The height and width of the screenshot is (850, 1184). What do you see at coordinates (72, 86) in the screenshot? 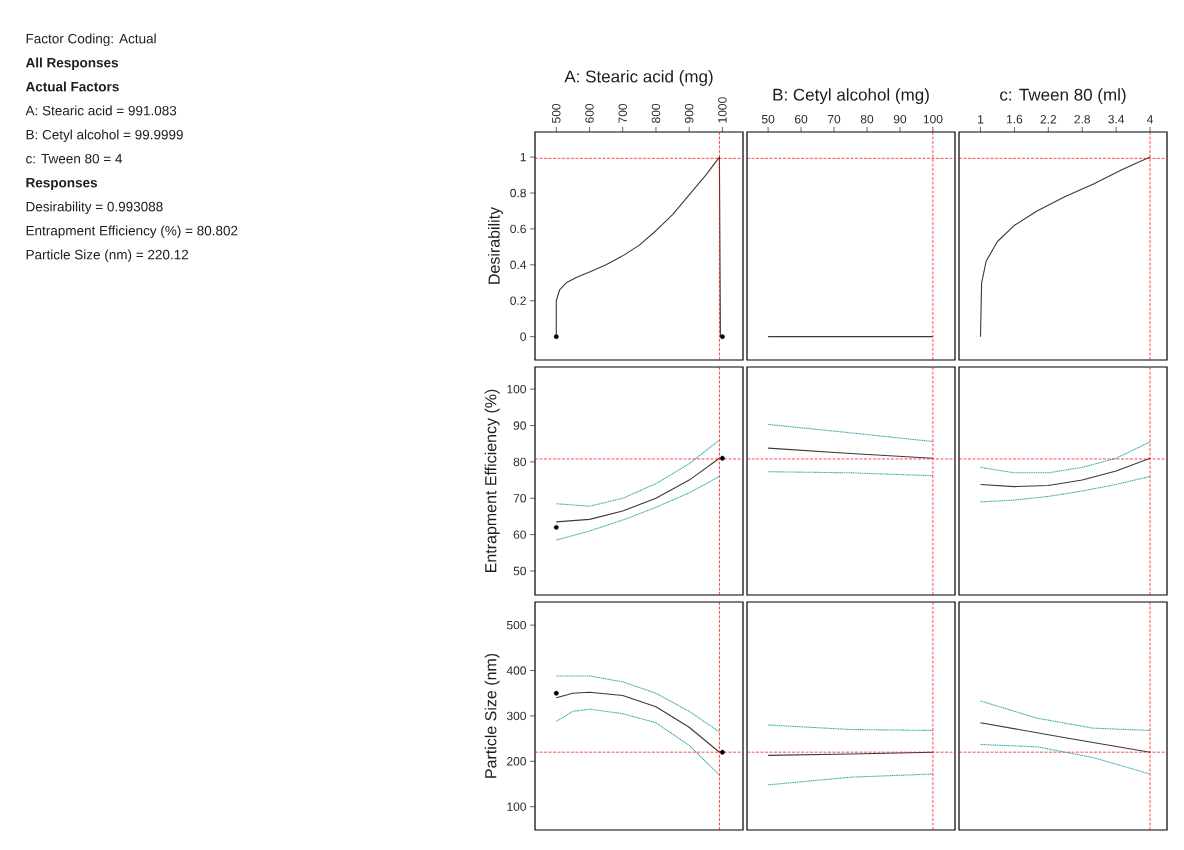
I see `text: Actual Factors` at bounding box center [72, 86].